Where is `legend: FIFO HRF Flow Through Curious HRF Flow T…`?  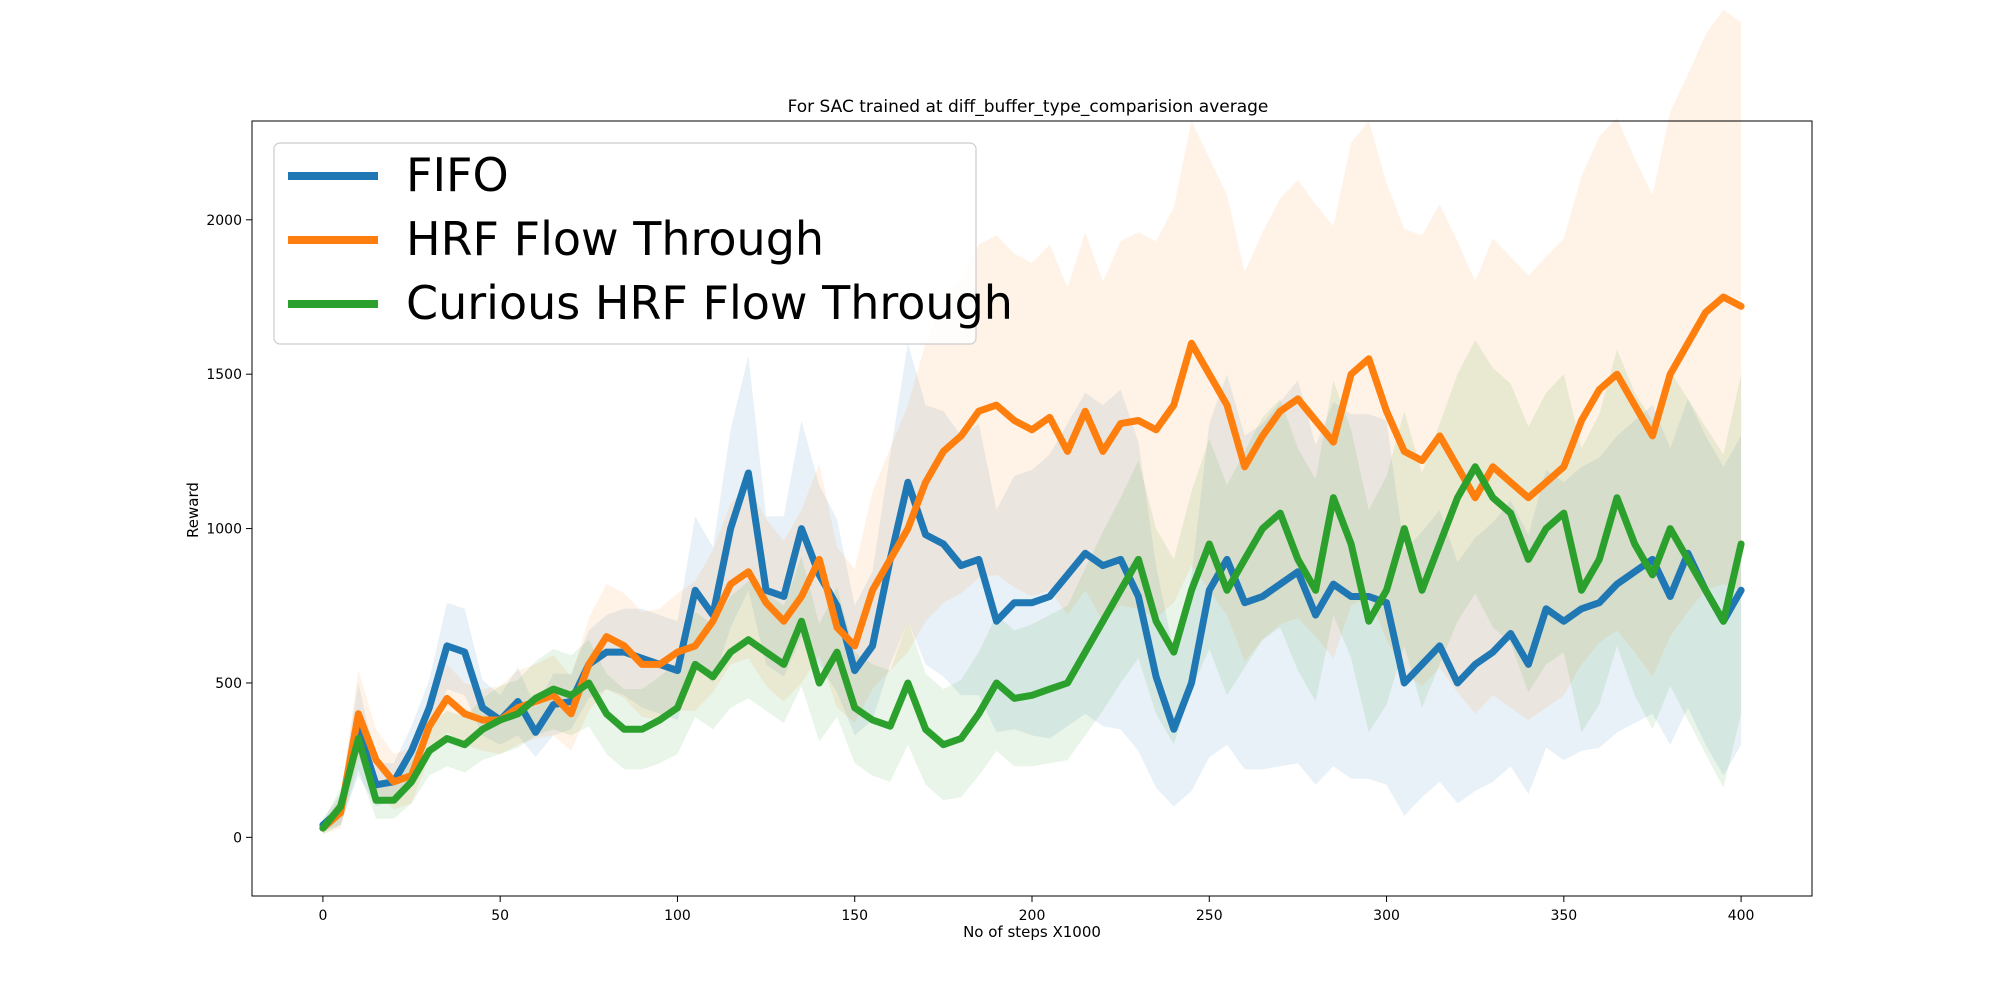
legend: FIFO HRF Flow Through Curious HRF Flow T… is located at coordinates (643, 243).